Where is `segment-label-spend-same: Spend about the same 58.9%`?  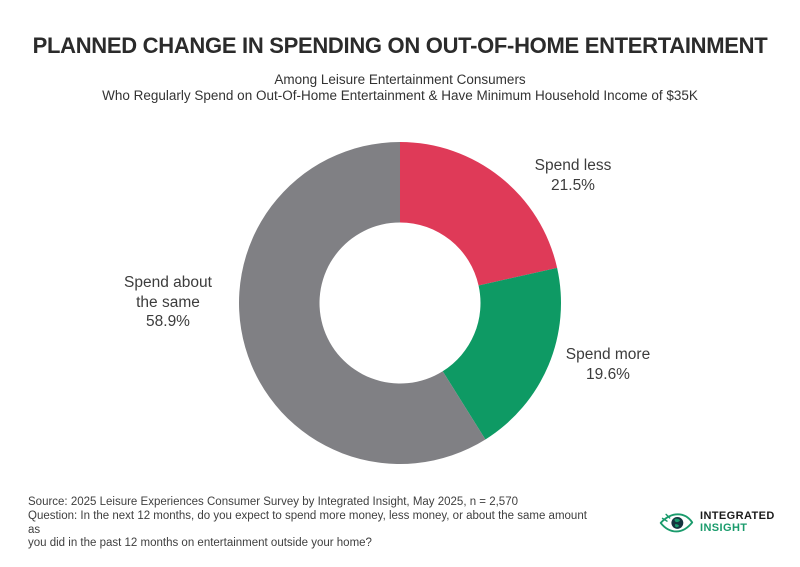
segment-label-spend-same: Spend about the same 58.9% is located at coordinates (168, 302).